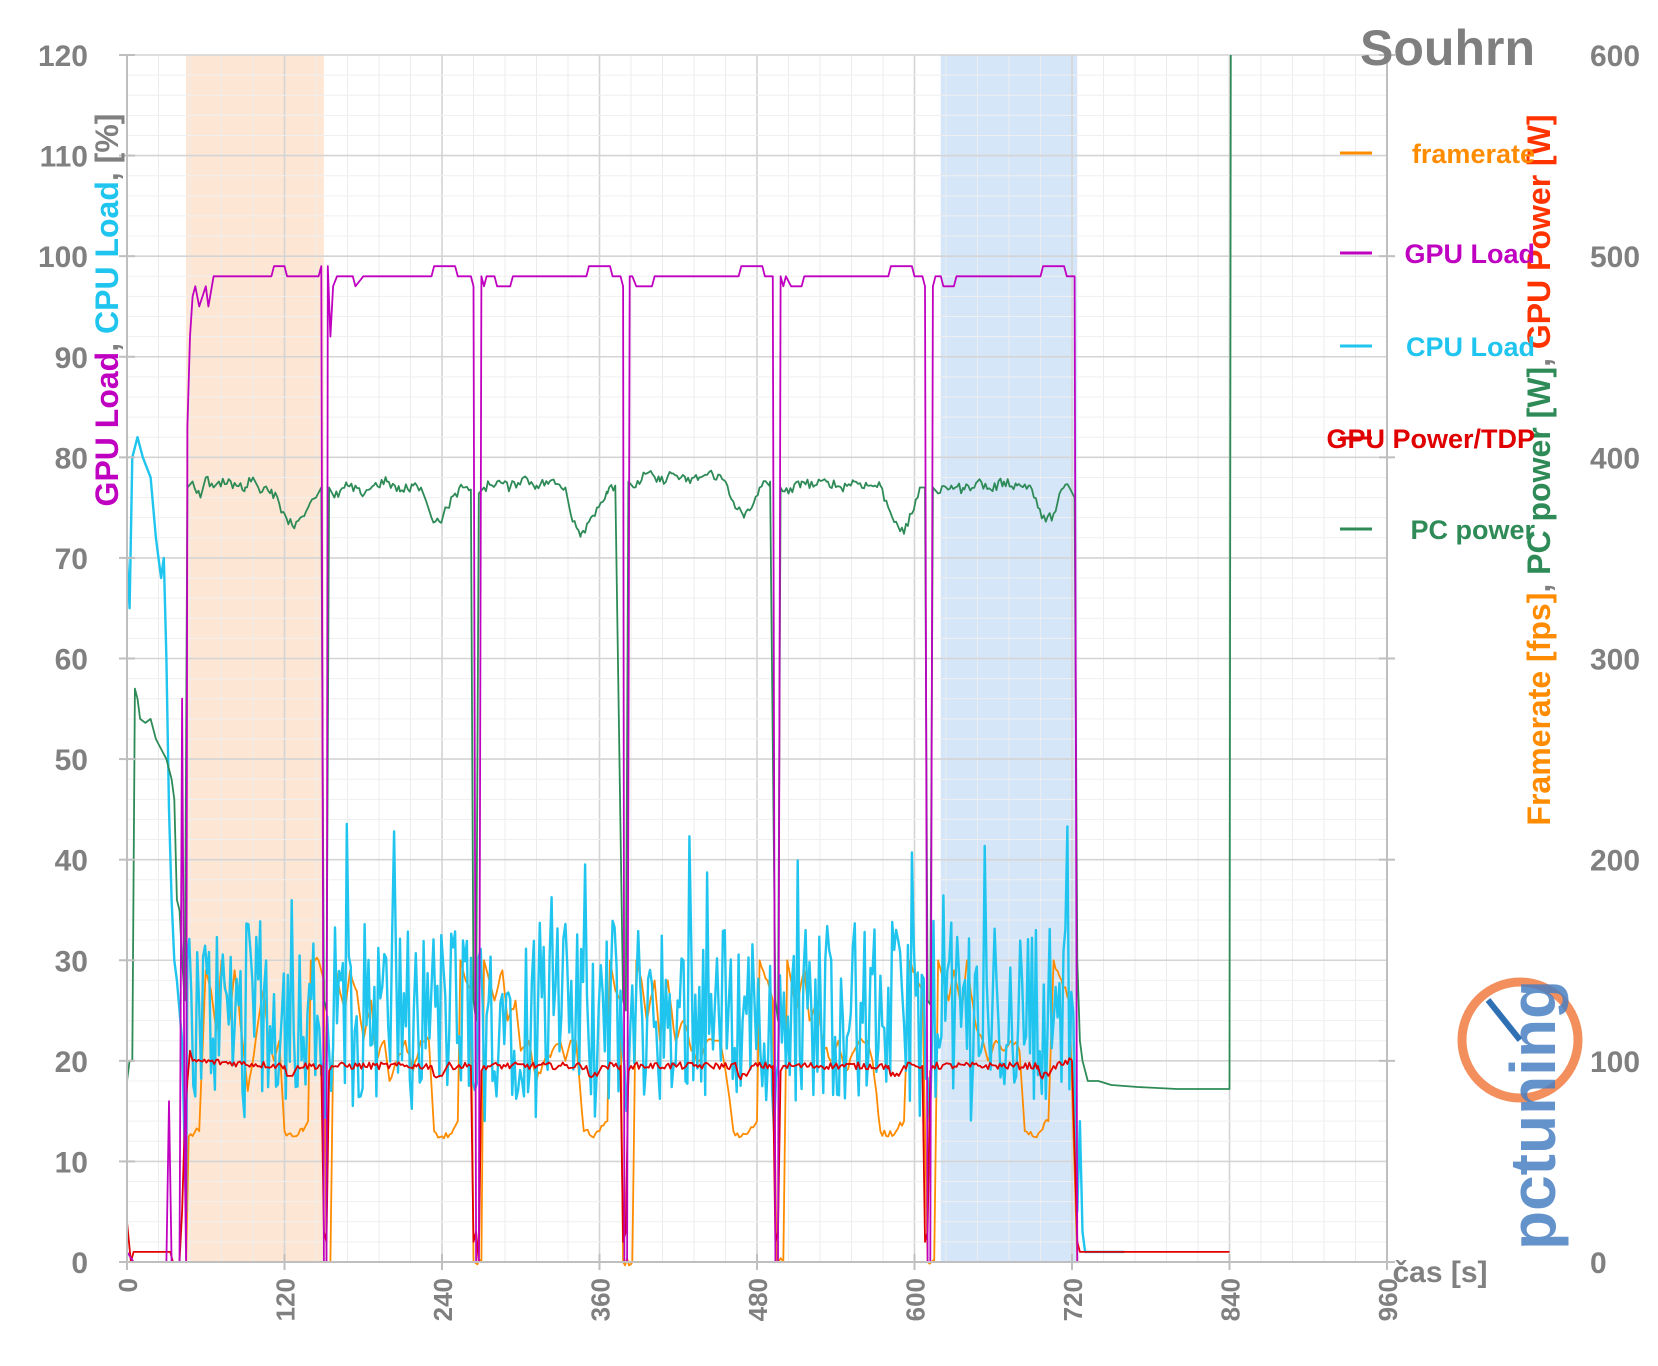 This screenshot has height=1366, width=1658. I want to click on y-tick-label-right: 500, so click(1615, 257).